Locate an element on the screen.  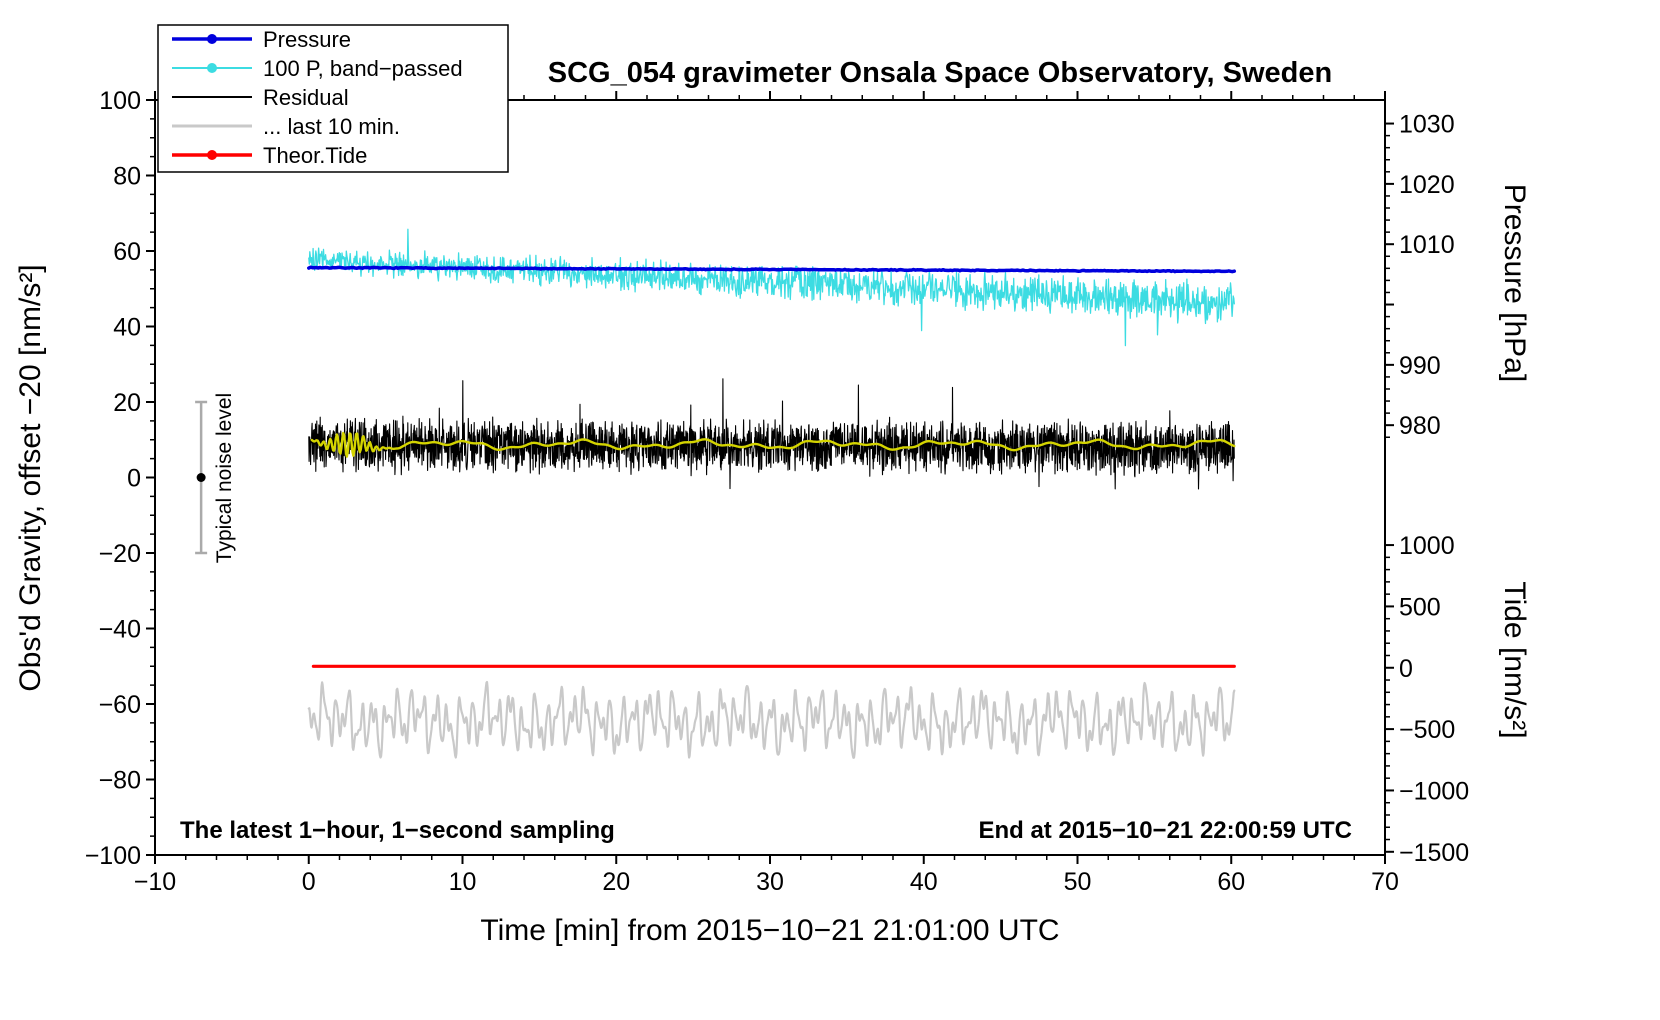
pressure-tick-label: 990 is located at coordinates (1420, 366).